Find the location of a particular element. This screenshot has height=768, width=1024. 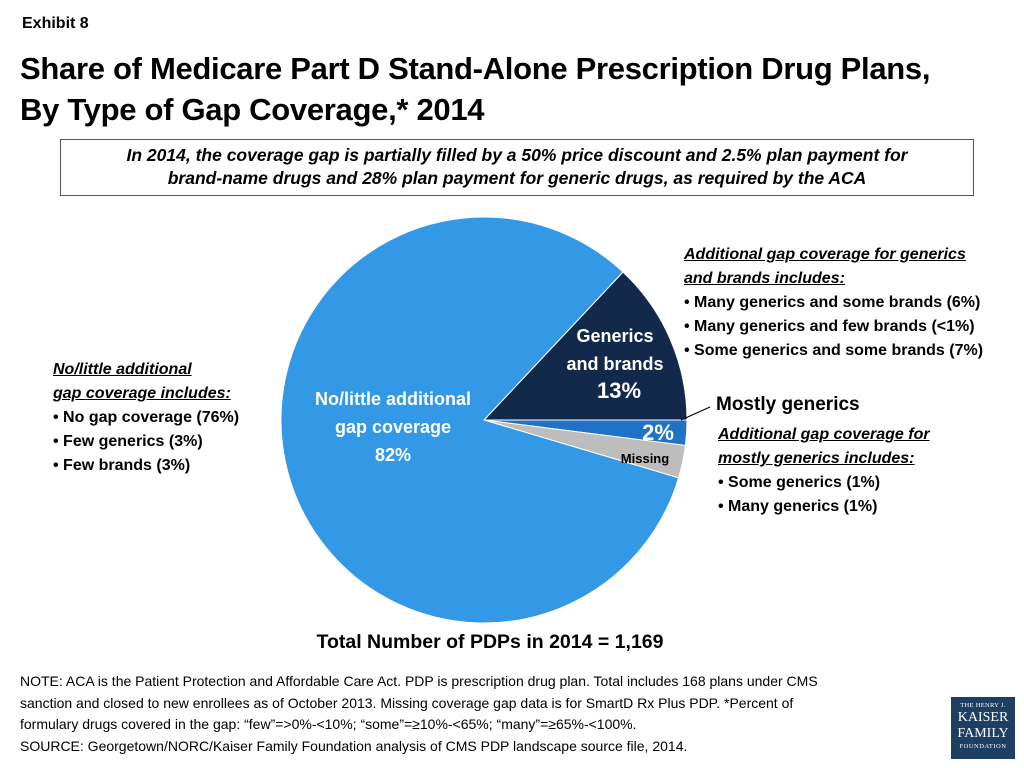

logo-line-4: FOUNDATION is located at coordinates (983, 746).